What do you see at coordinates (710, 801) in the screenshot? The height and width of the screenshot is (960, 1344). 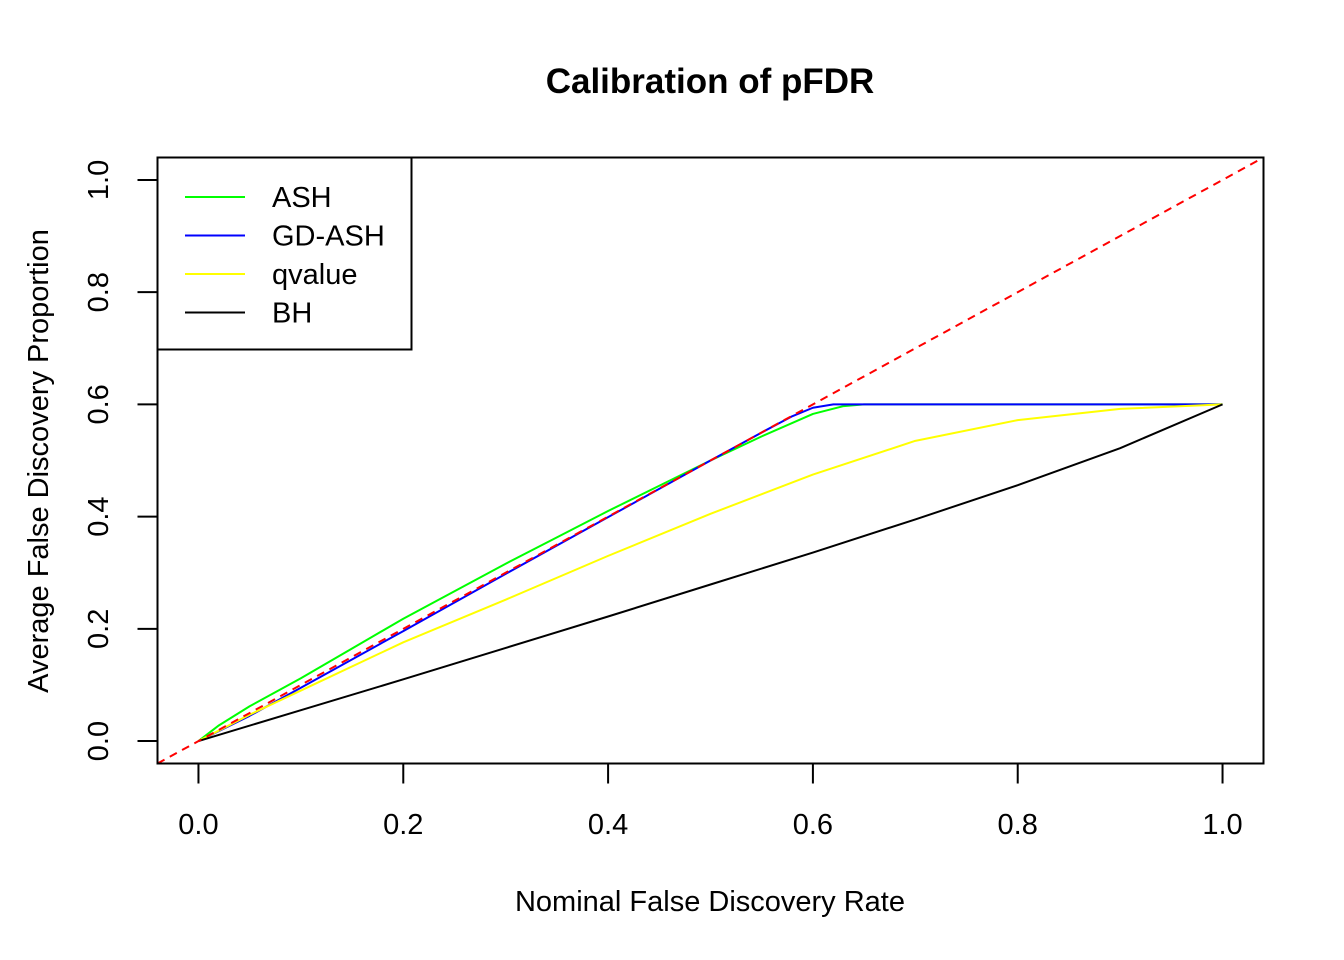 I see `x-axis: 0.0 0.2 0.4 0.6 0.8 1.0` at bounding box center [710, 801].